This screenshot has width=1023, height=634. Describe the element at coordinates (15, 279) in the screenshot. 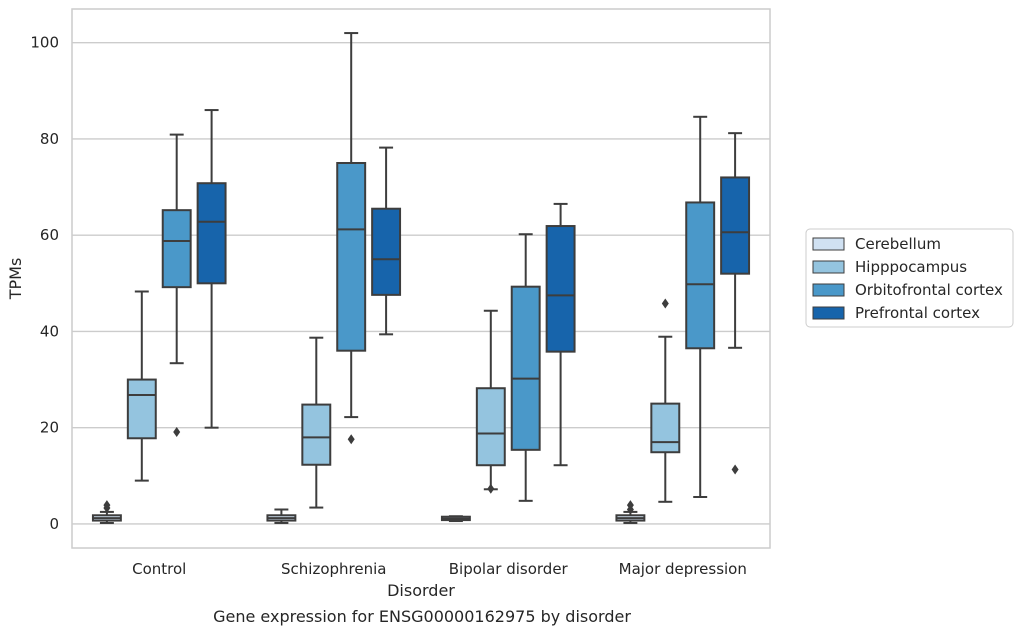

I see `y-axis-label: TPMs` at that location.